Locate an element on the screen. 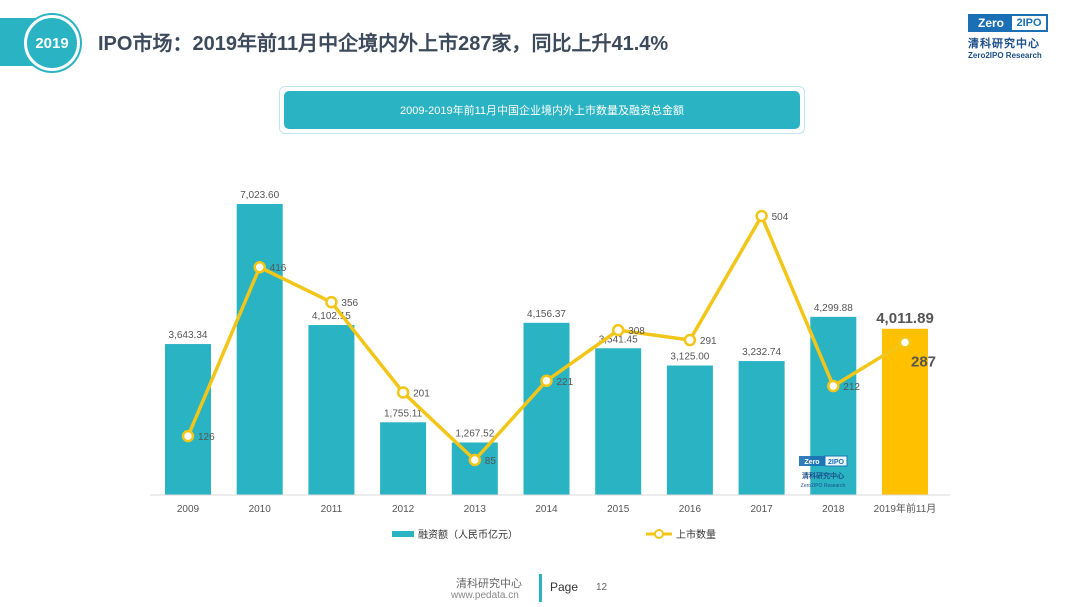 The height and width of the screenshot is (607, 1080). footer-separator is located at coordinates (540, 588).